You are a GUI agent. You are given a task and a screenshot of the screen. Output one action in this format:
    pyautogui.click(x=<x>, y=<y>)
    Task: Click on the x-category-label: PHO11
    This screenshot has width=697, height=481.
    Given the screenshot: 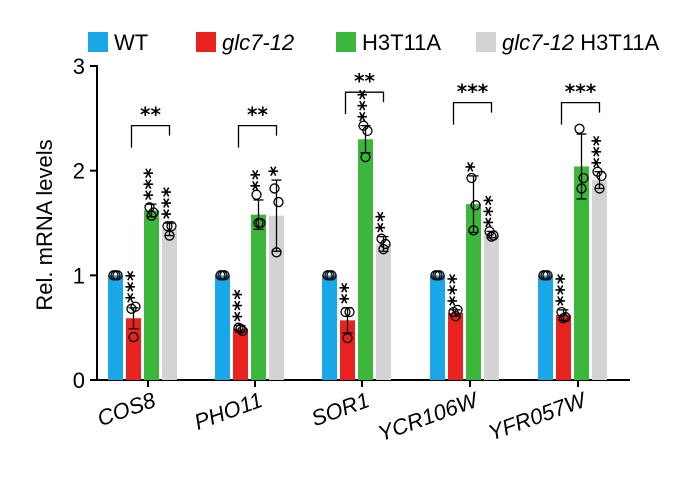 What is the action you would take?
    pyautogui.click(x=228, y=411)
    